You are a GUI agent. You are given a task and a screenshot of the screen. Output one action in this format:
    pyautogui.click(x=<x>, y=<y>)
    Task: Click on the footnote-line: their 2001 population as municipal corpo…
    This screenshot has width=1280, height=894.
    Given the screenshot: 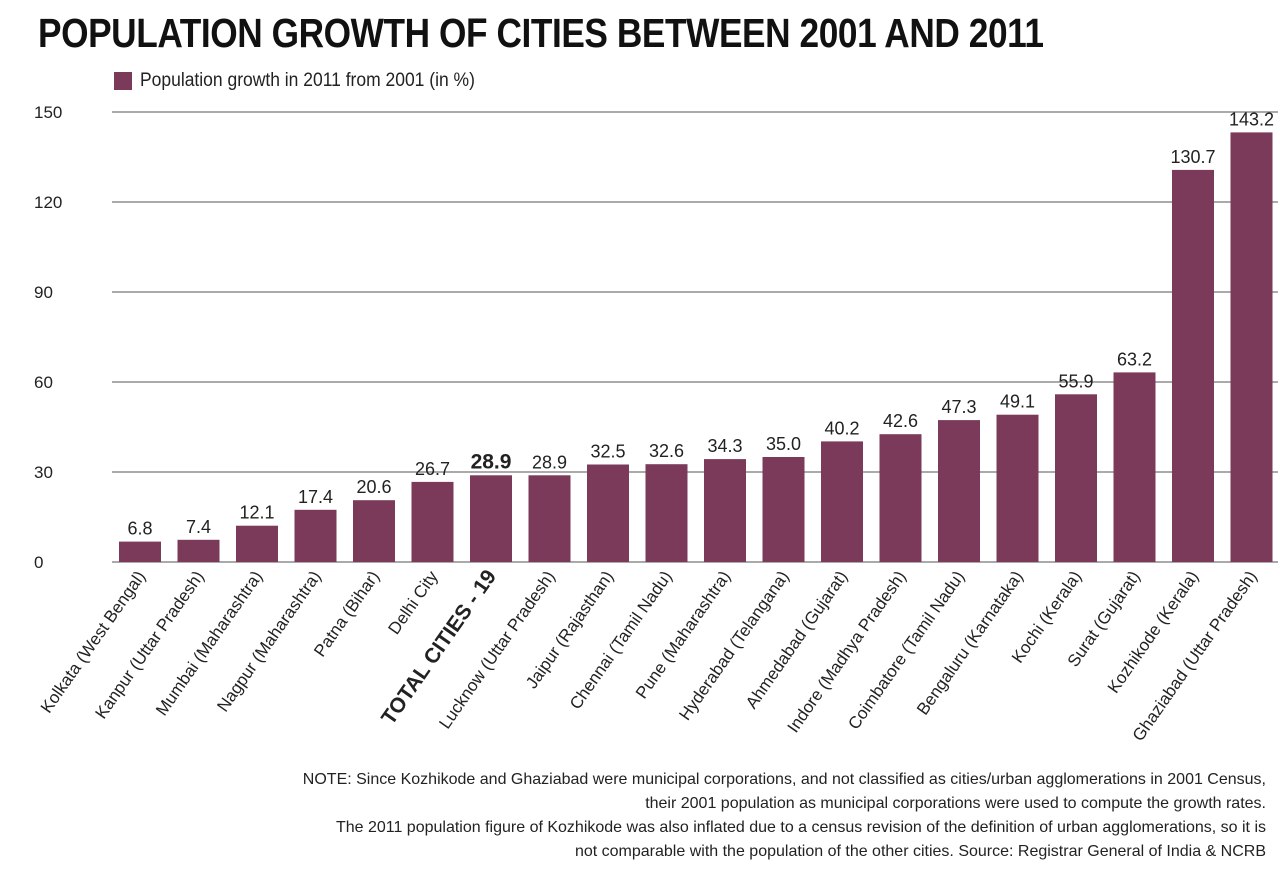 What is the action you would take?
    pyautogui.click(x=955, y=803)
    